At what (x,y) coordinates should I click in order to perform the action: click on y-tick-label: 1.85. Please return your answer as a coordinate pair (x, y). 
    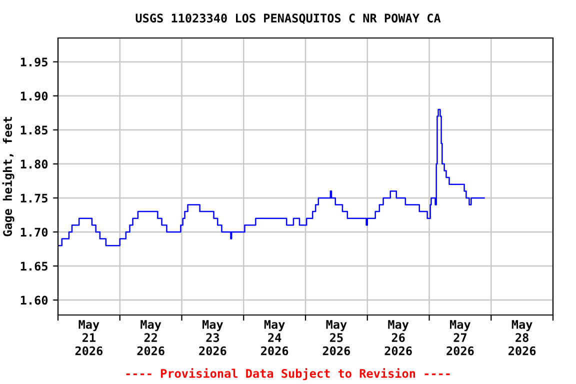
    Looking at the image, I should click on (34, 130).